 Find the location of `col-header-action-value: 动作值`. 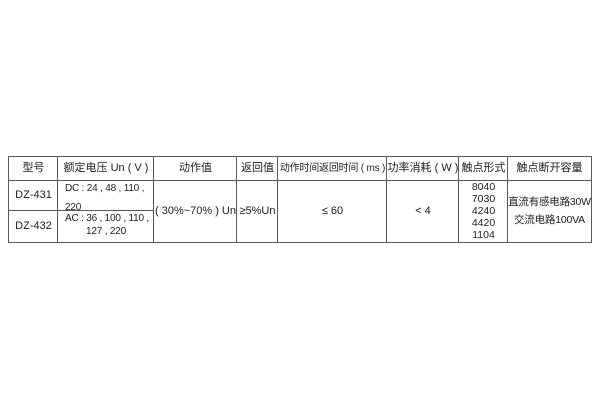

col-header-action-value: 动作值 is located at coordinates (195, 168).